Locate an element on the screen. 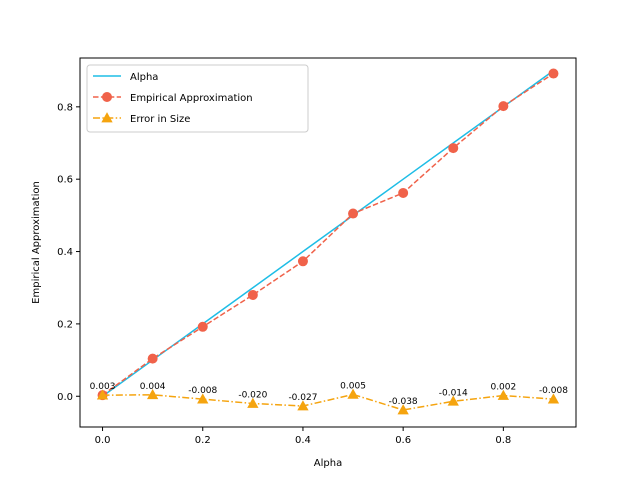 The width and height of the screenshot is (640, 480). legend-box is located at coordinates (197, 98).